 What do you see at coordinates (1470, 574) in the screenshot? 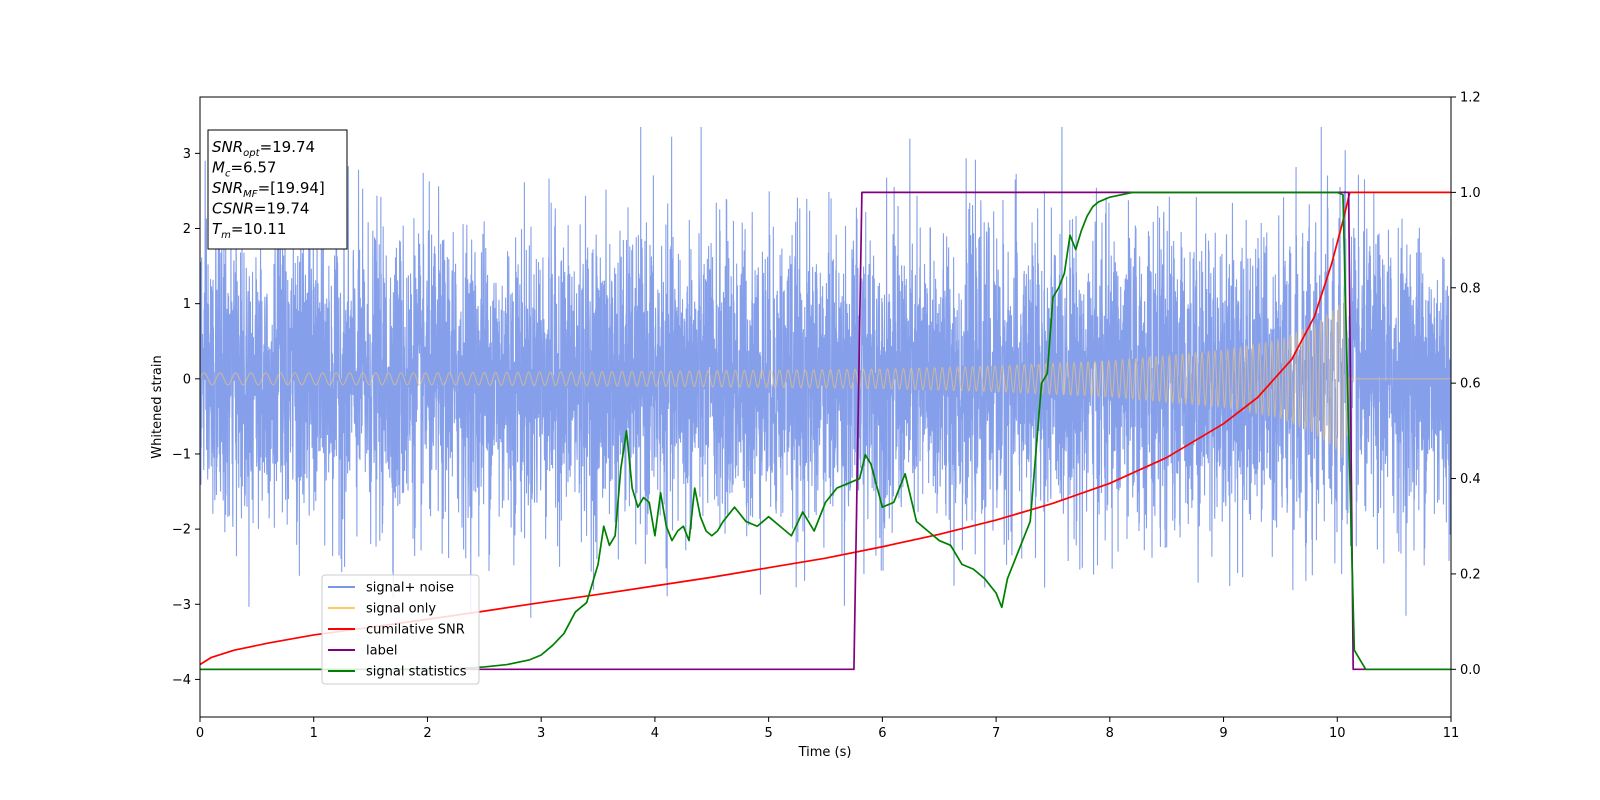
I see `y2-tick-label: 0.2` at bounding box center [1470, 574].